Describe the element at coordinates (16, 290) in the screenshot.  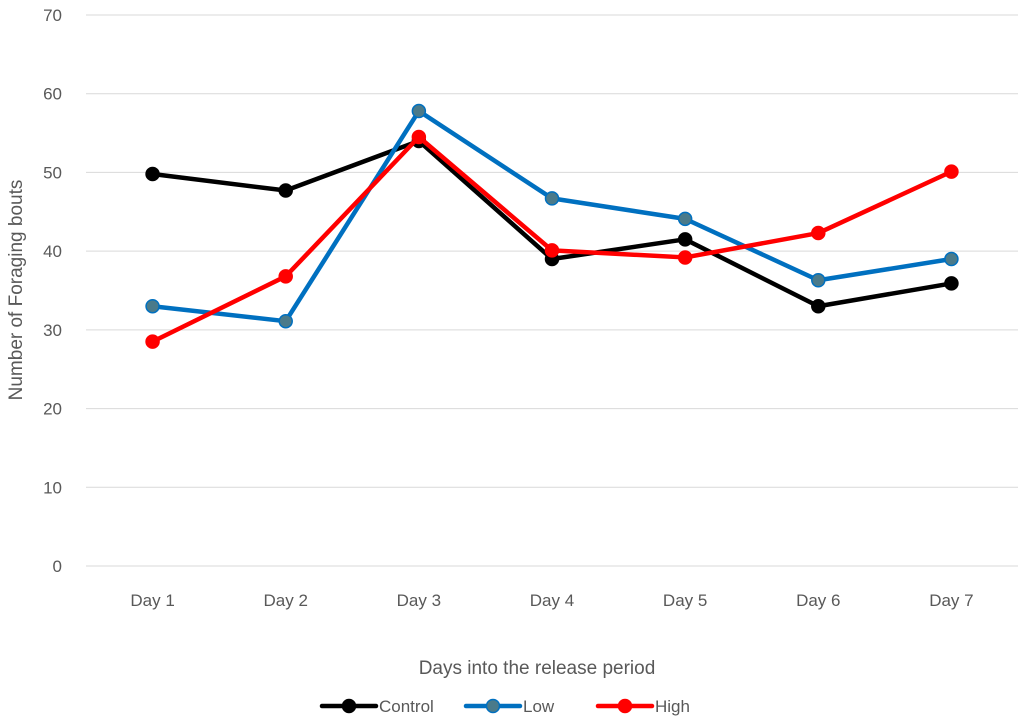
I see `y-axis-title: Number of Foraging bouts` at that location.